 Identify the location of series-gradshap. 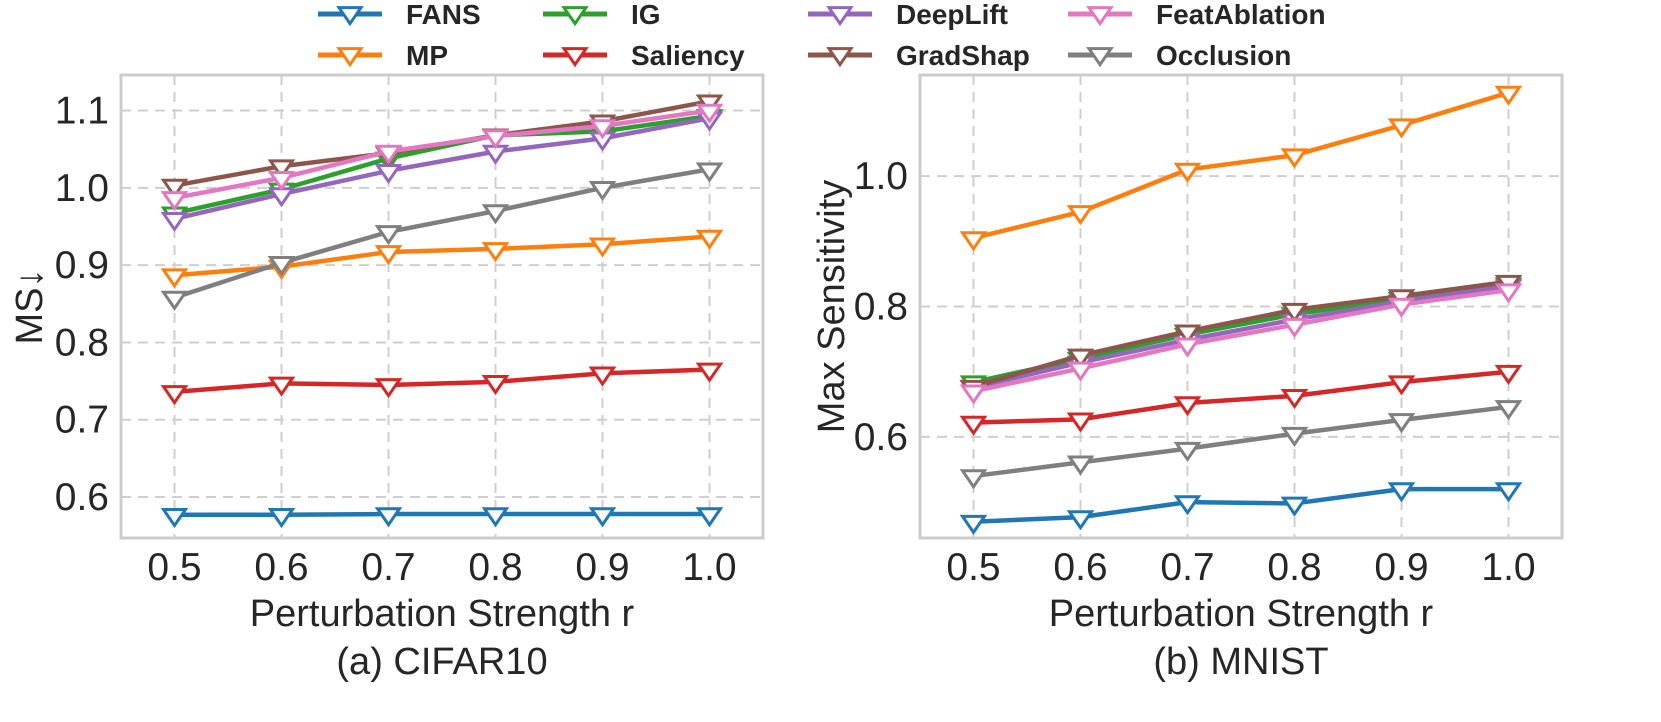
(1241, 337).